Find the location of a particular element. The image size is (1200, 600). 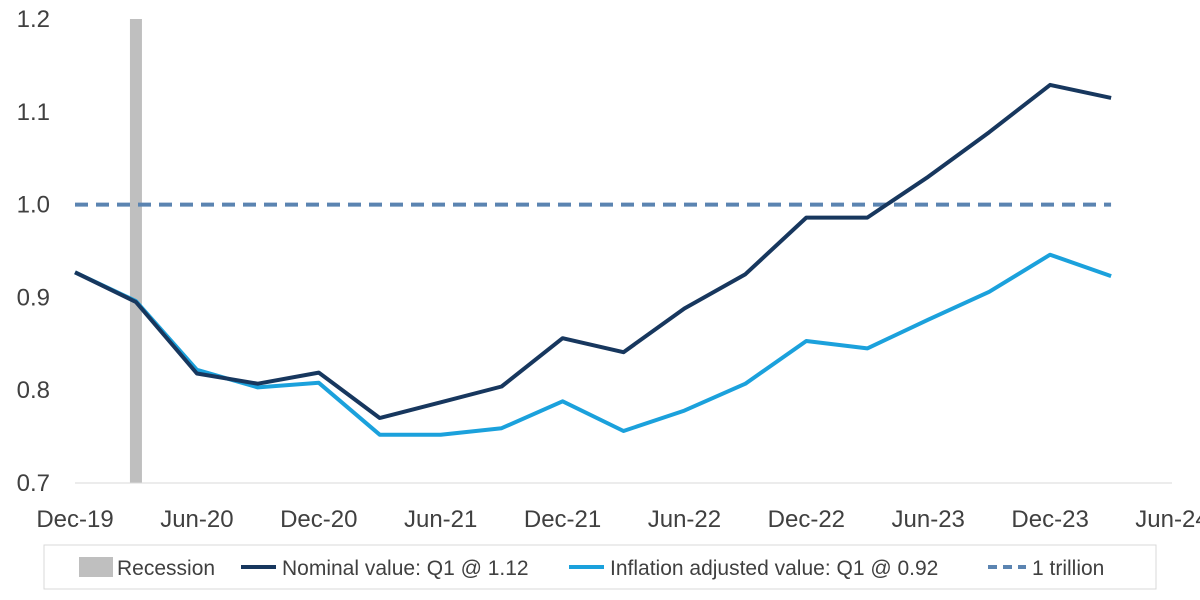

y-tick-label: 1.2 is located at coordinates (33, 19).